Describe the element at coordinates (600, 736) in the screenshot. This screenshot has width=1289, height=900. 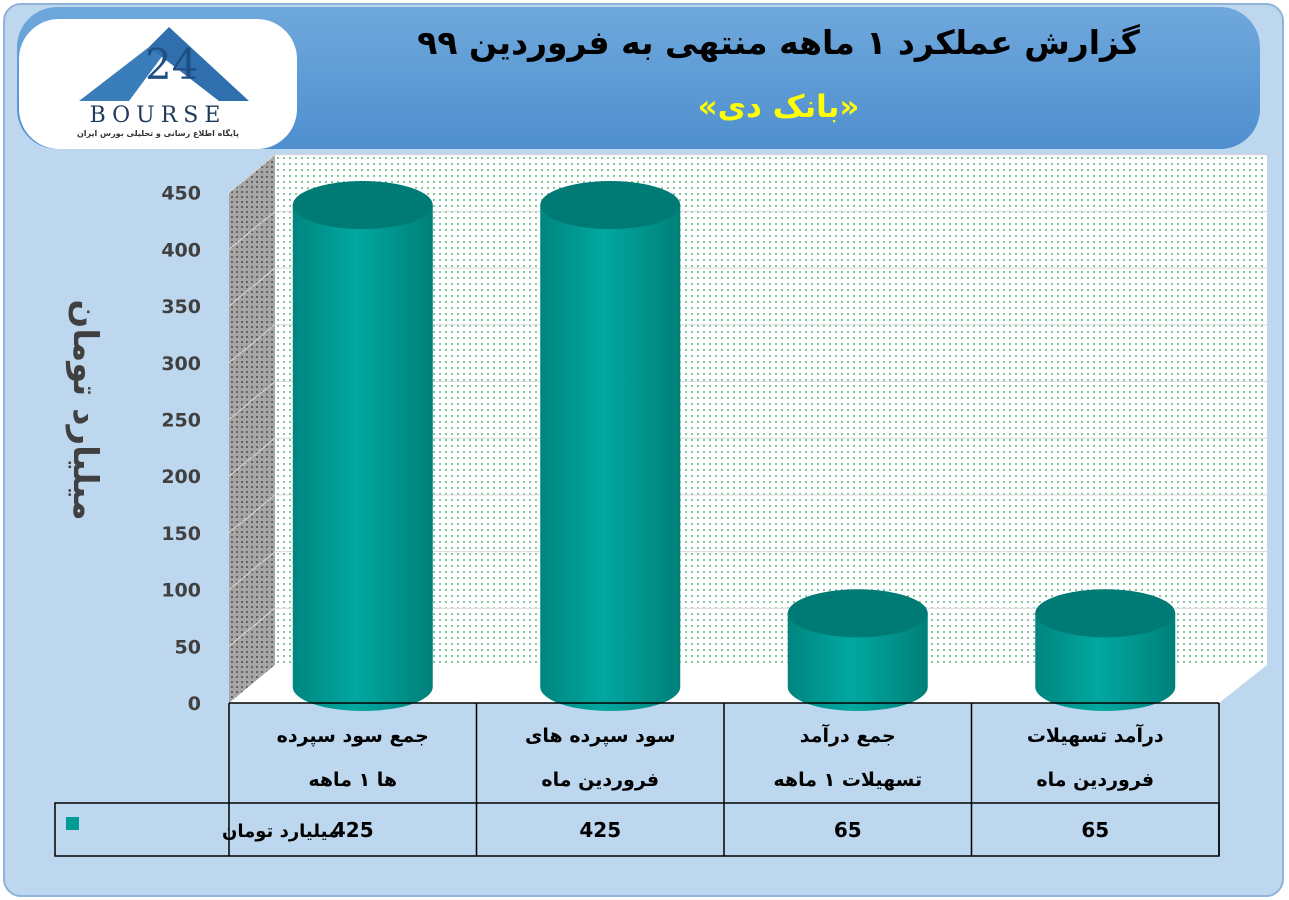
I see `category-label: سود سپرده های` at that location.